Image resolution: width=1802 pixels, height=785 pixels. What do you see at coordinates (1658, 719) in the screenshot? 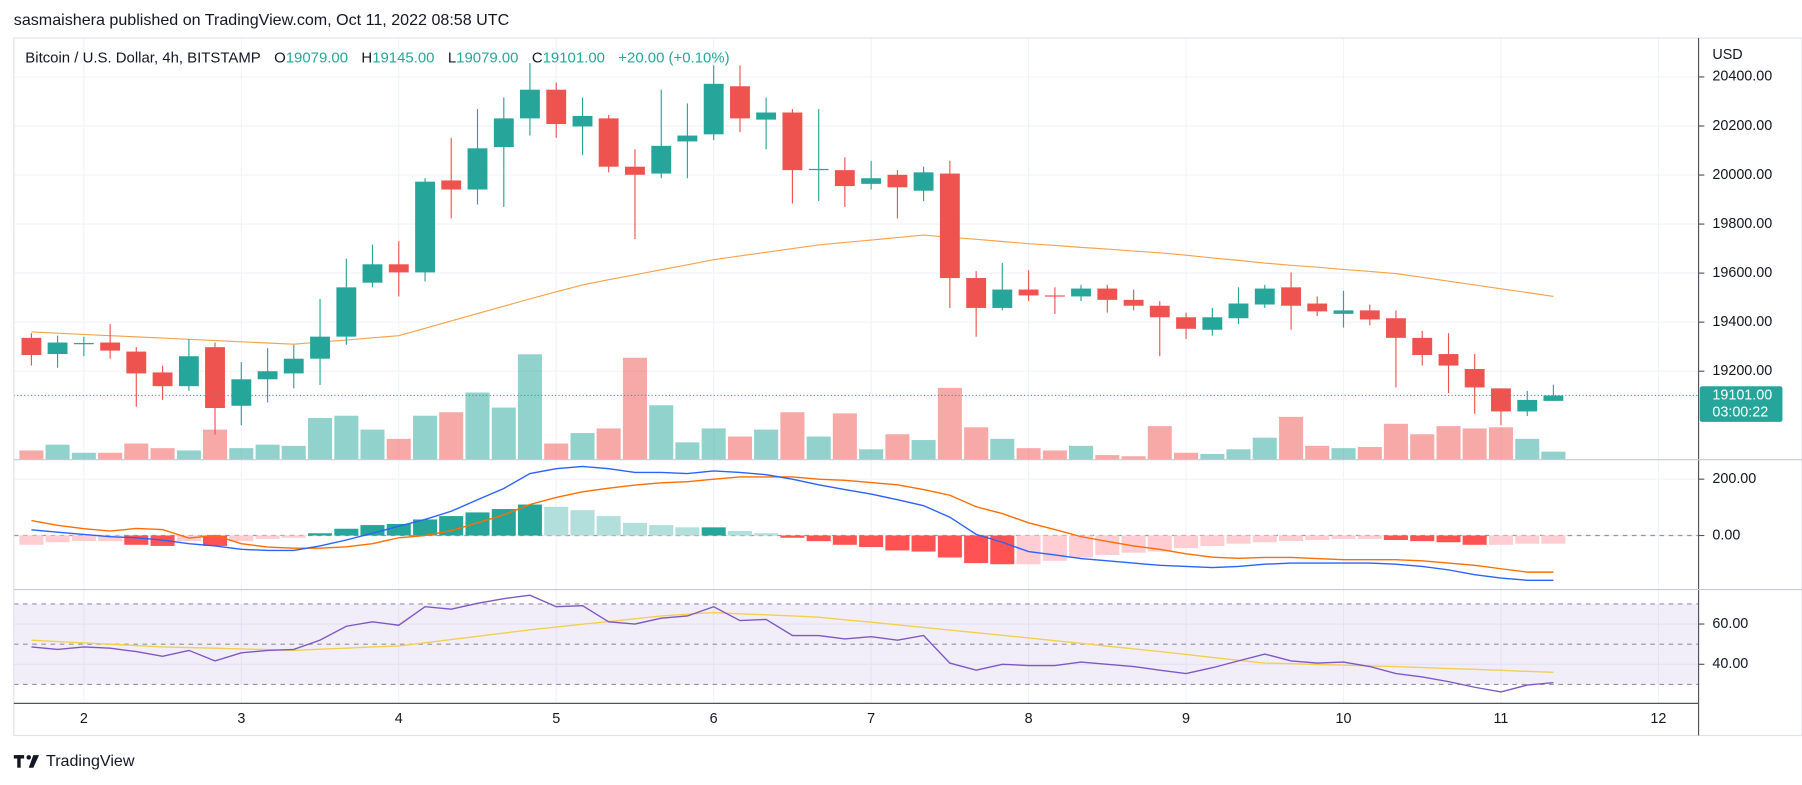
I see `x-tick-label: 12` at bounding box center [1658, 719].